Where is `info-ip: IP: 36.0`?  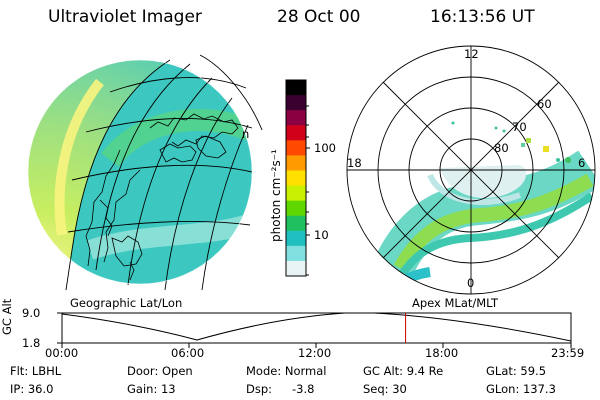 info-ip: IP: 36.0 is located at coordinates (32, 389).